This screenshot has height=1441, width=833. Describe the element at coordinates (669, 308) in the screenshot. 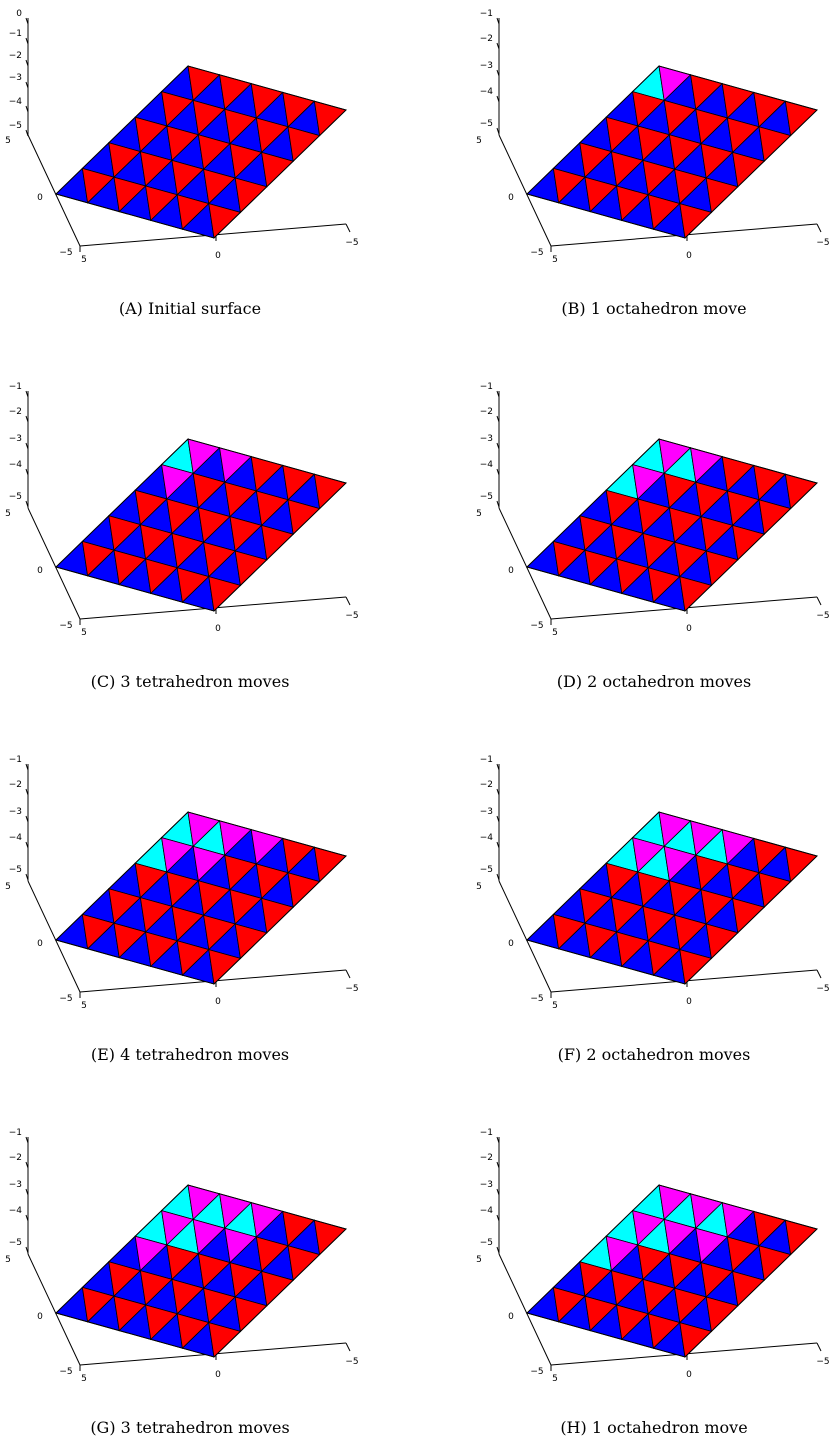

I see `subfigure-caption-text: 1 octahedron move` at that location.